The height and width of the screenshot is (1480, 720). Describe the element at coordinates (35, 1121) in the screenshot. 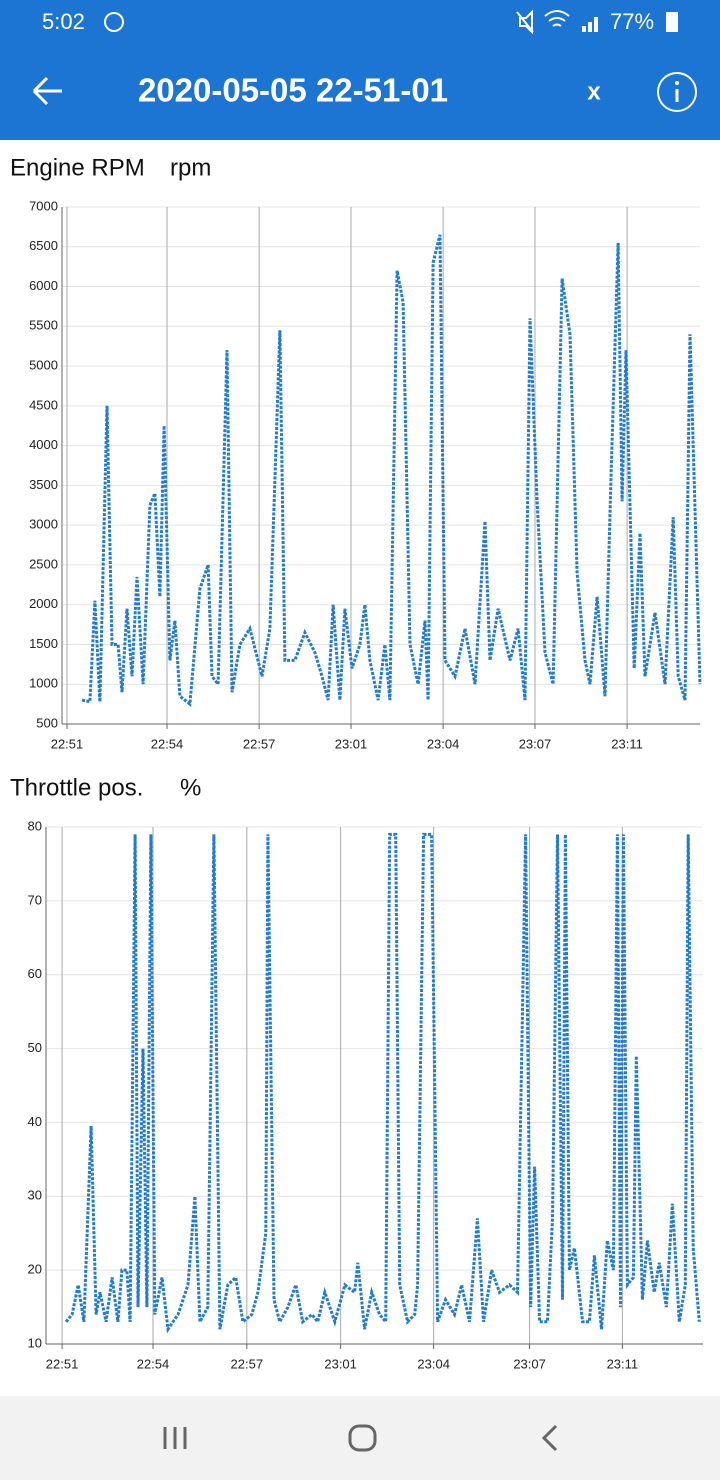

I see `y-tick-label: 40` at that location.